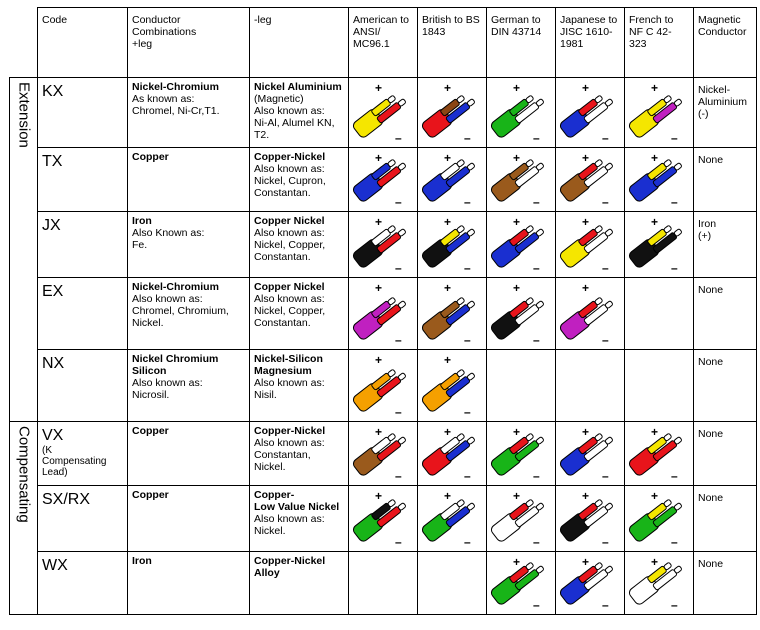 This screenshot has width=760, height=630. Describe the element at coordinates (288, 365) in the screenshot. I see `leg-name: Nickel-Silicon Magnesium` at that location.